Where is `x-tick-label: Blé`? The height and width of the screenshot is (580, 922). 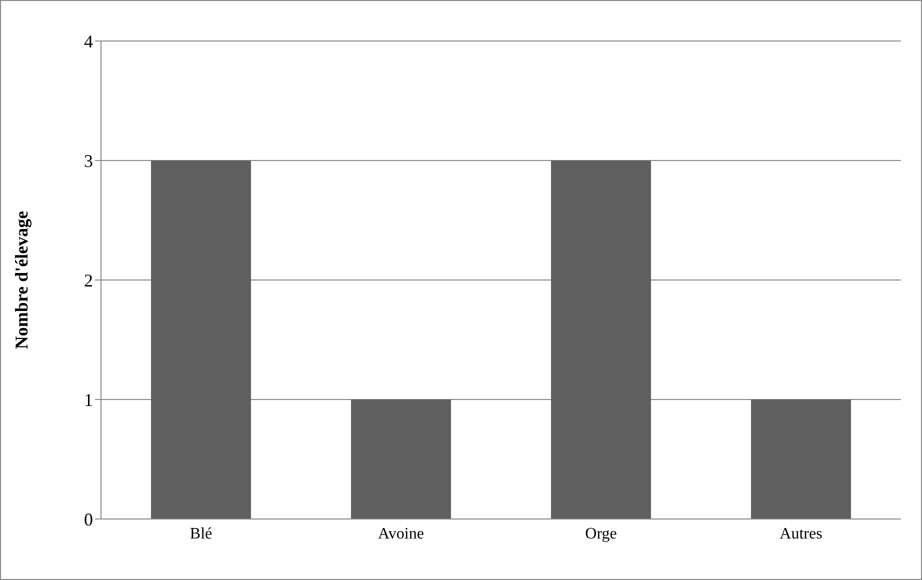 x-tick-label: Blé is located at coordinates (201, 533).